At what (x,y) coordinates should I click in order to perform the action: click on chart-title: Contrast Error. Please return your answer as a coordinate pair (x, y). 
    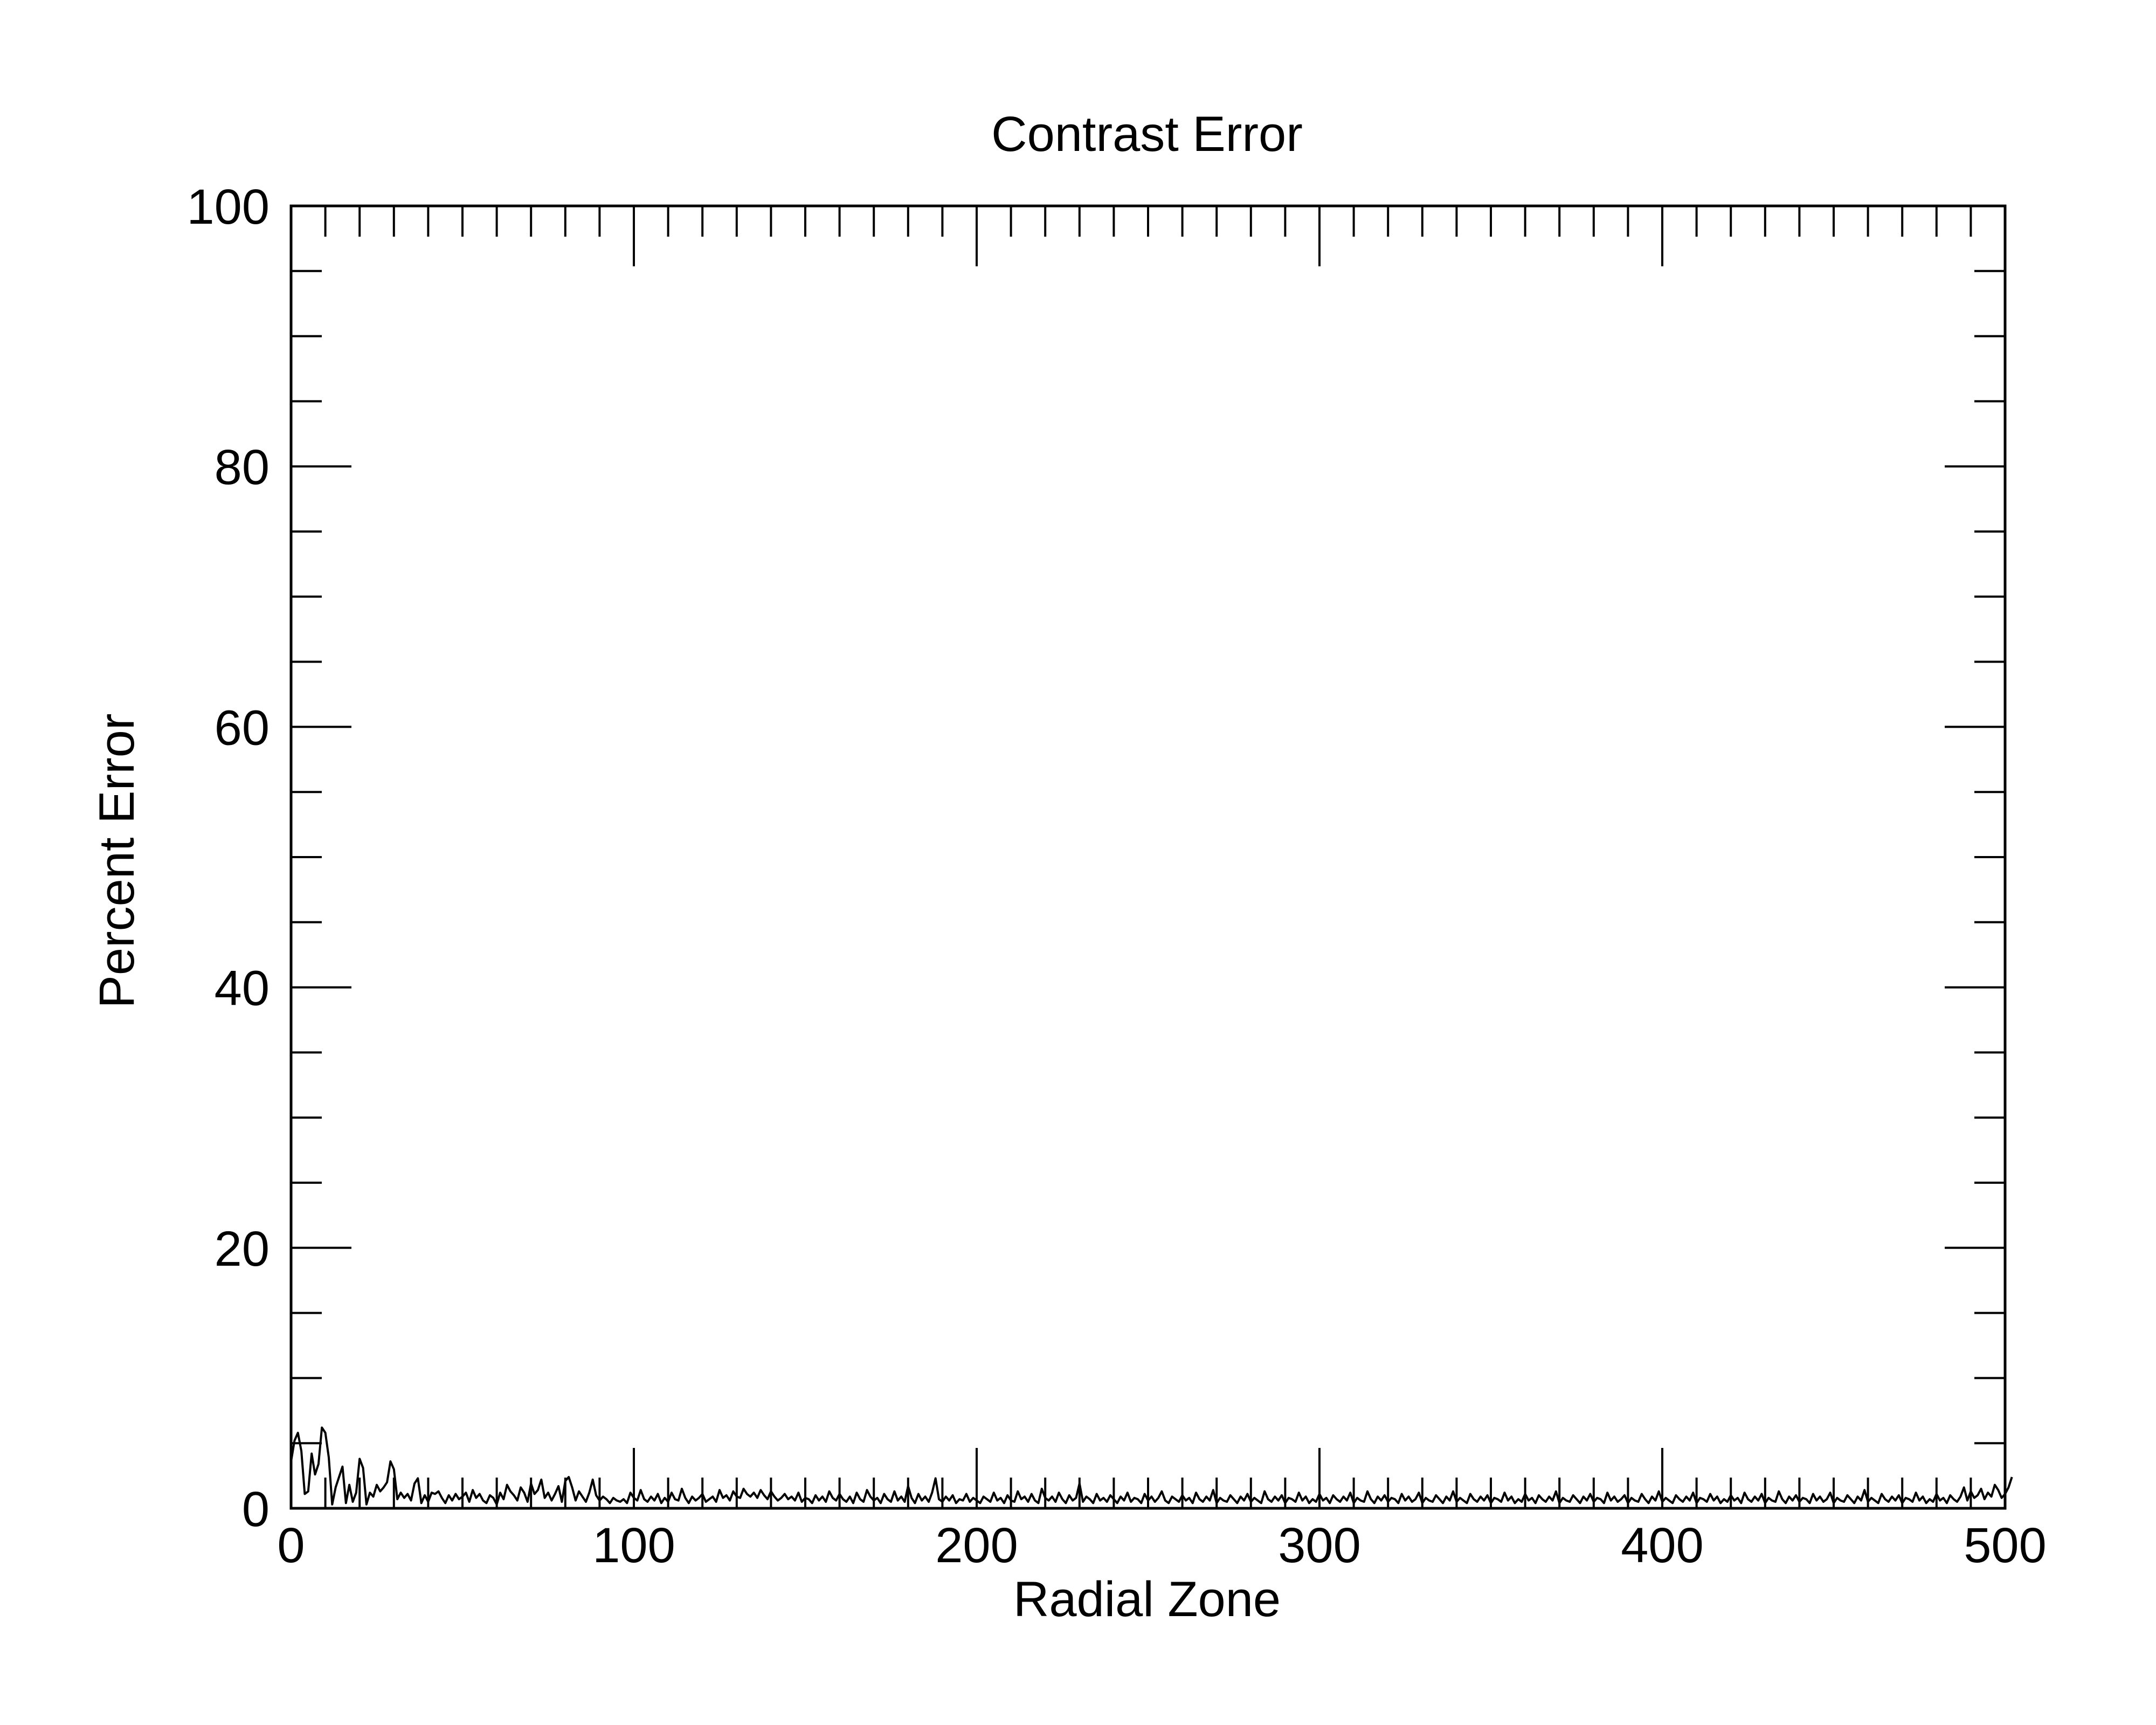
    Looking at the image, I should click on (1147, 134).